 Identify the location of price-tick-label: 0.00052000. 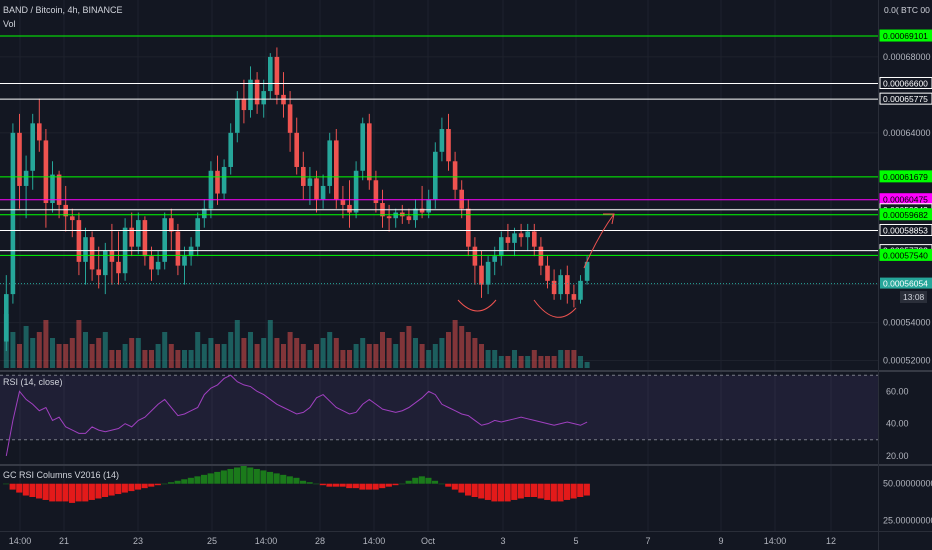
(907, 361).